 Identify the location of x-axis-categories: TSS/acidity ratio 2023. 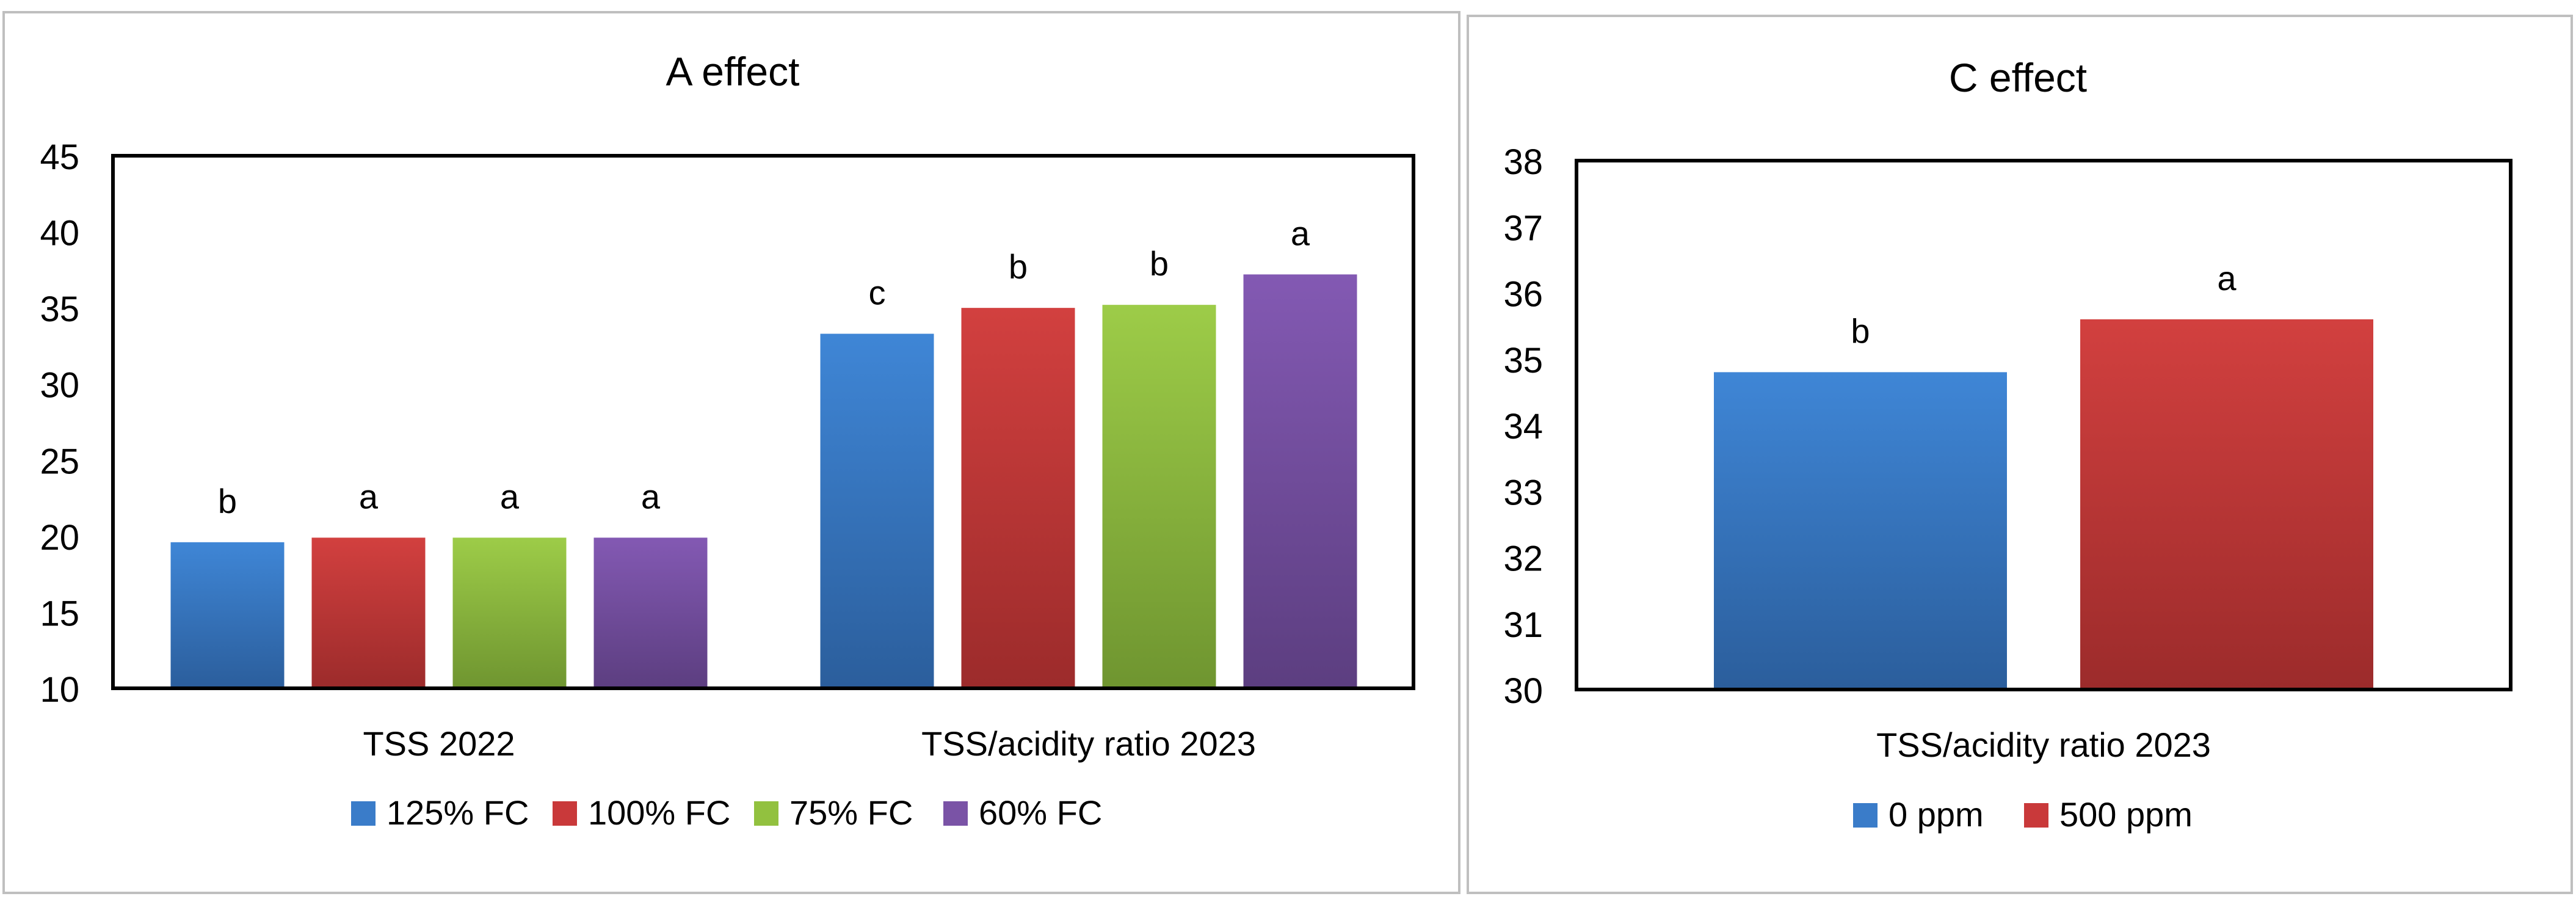
(2043, 745).